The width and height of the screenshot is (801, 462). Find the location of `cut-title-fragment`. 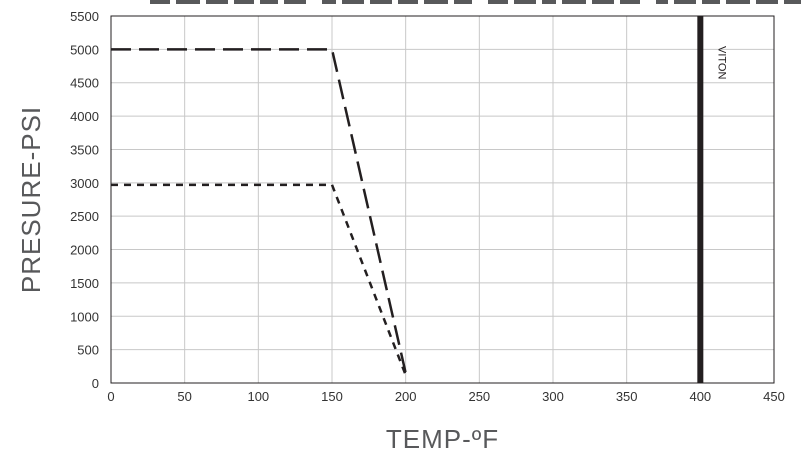

cut-title-fragment is located at coordinates (475, 2).